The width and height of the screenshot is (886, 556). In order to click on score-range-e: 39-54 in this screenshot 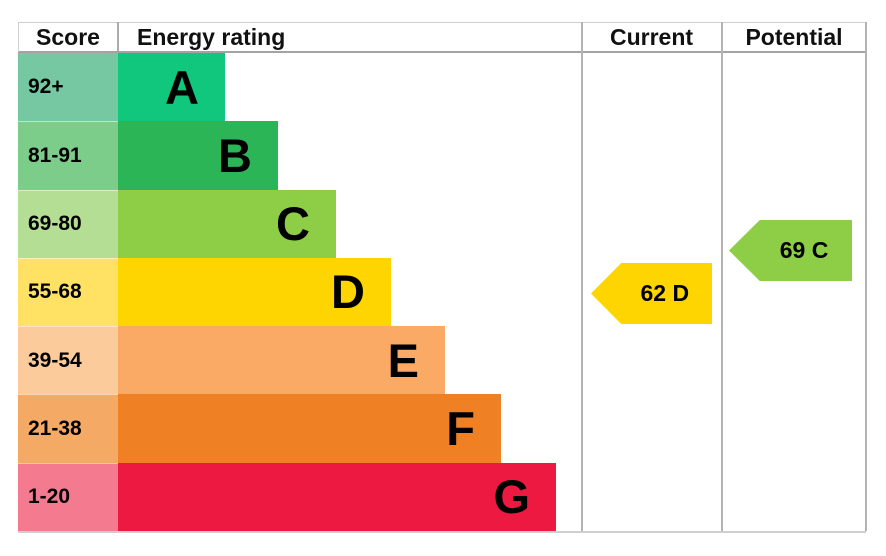, I will do `click(68, 360)`.